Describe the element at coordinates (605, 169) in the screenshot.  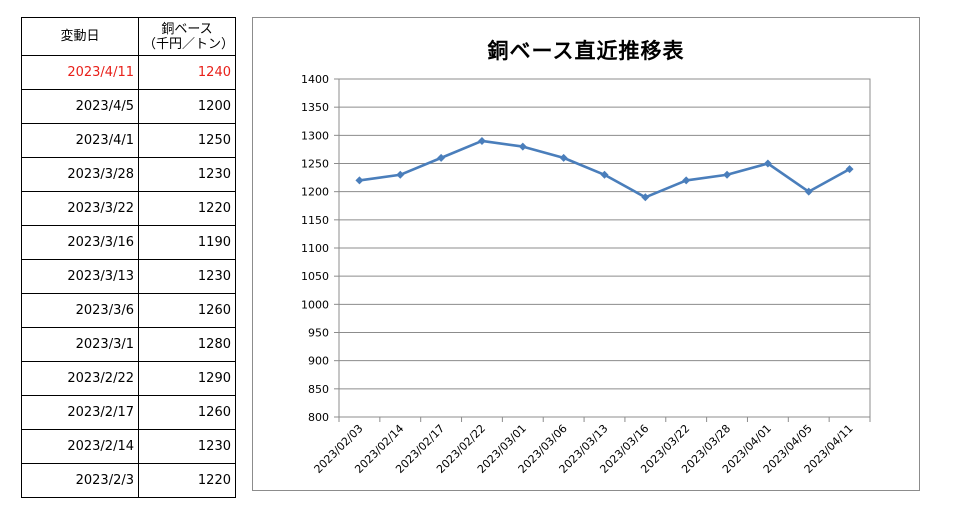
I see `series-line` at that location.